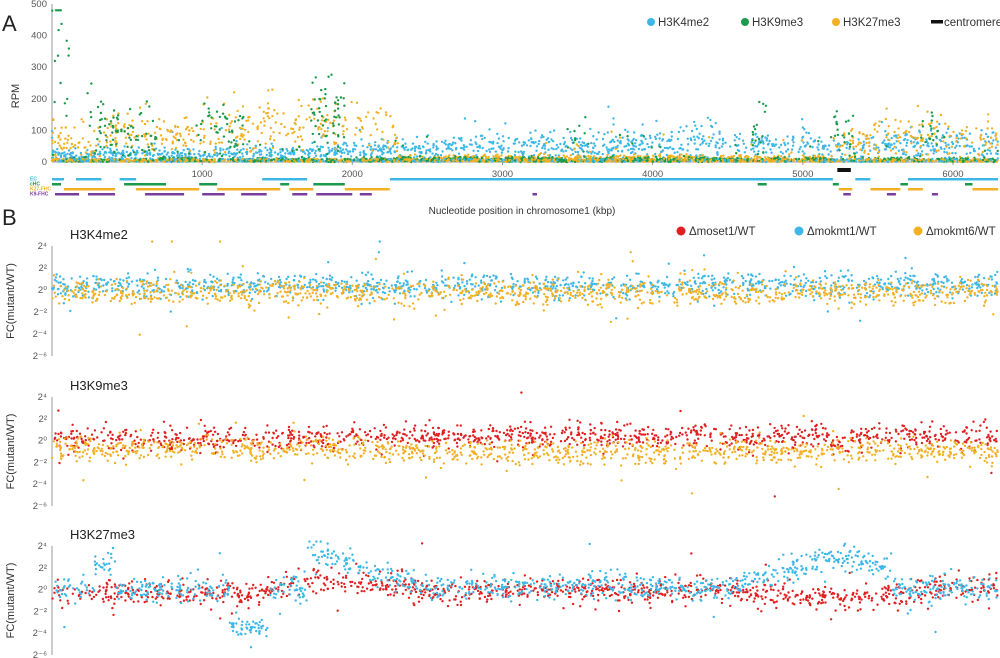 This screenshot has width=1000, height=658. I want to click on legend-swatch, so click(937, 22).